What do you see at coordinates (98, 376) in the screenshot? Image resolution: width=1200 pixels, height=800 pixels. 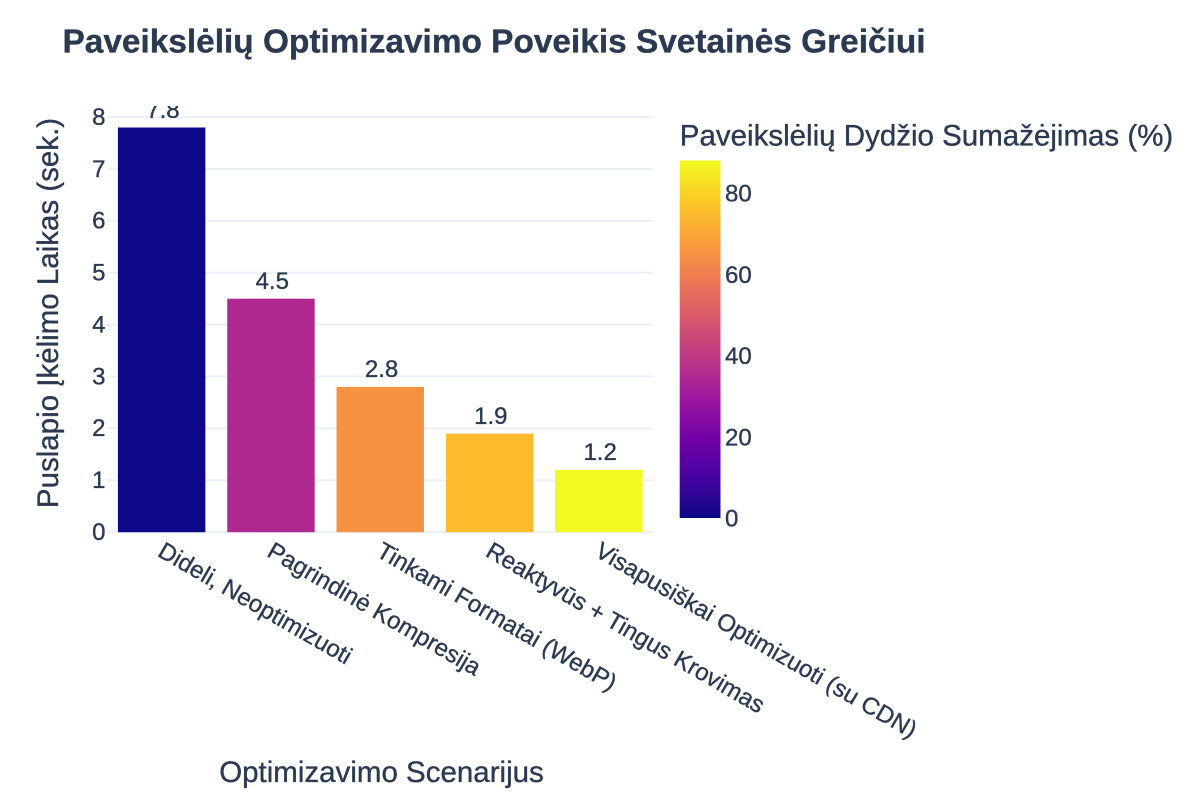 I see `svg-text: 3` at bounding box center [98, 376].